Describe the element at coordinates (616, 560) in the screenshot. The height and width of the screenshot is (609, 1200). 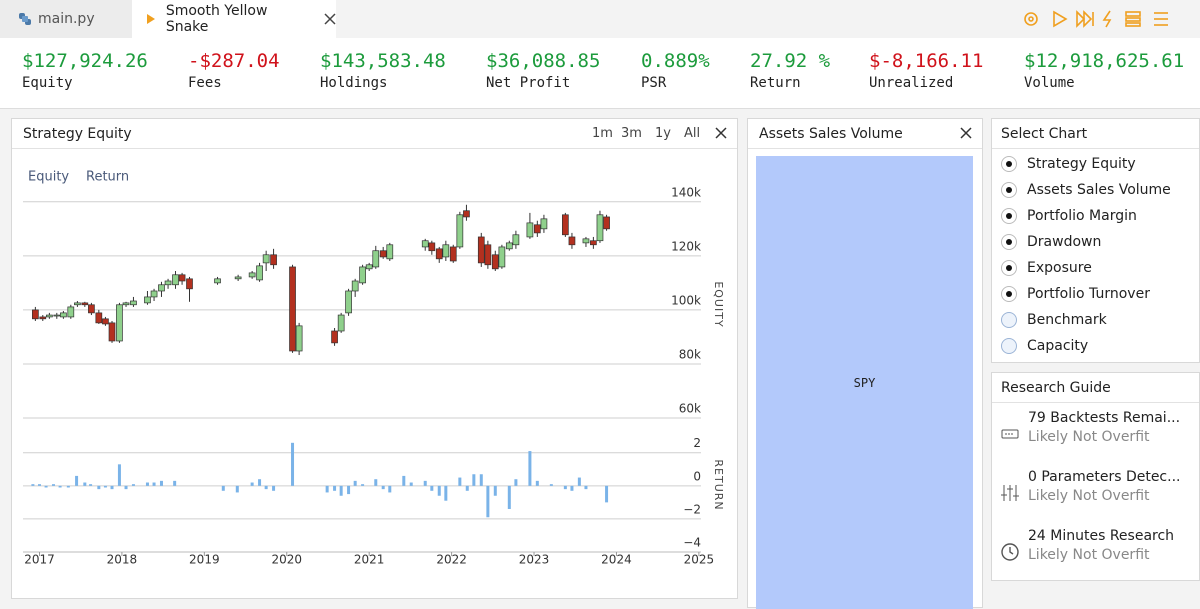
I see `x-tick-label: 2024` at that location.